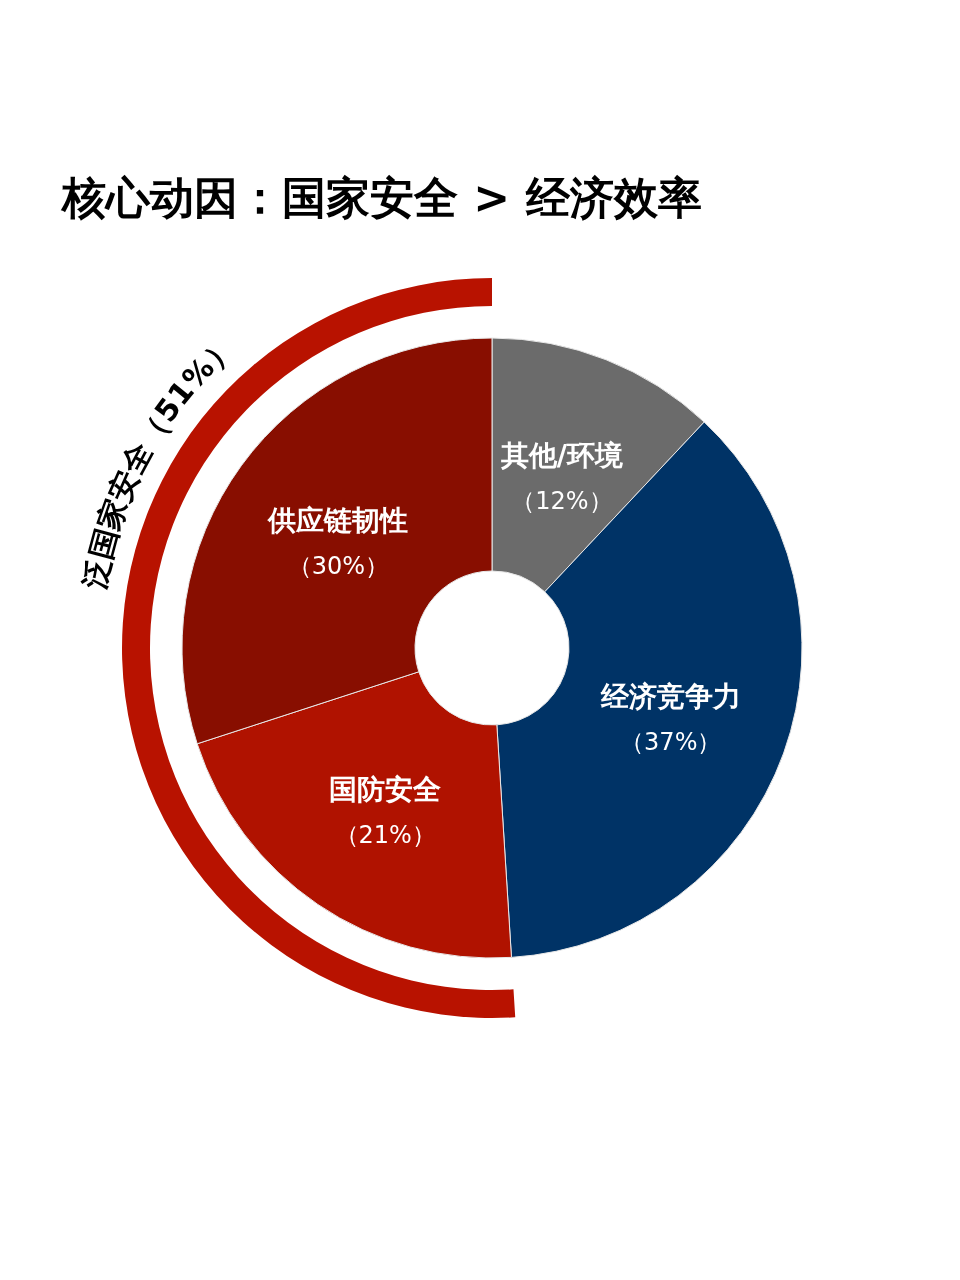 The image size is (960, 1280). What do you see at coordinates (338, 566) in the screenshot?
I see `data-label: （30%）` at bounding box center [338, 566].